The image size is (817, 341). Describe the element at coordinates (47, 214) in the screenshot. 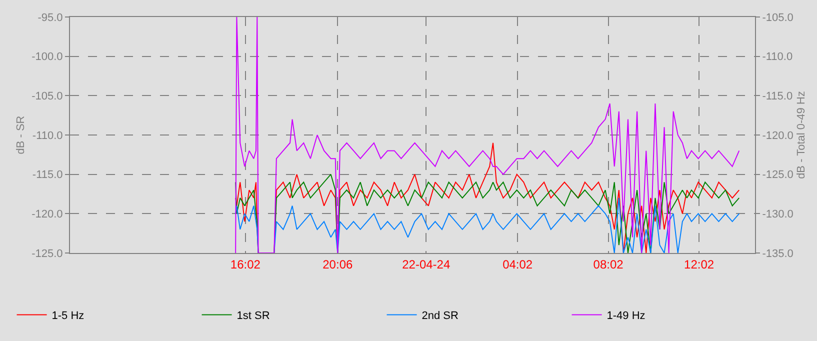

I see `y-tick-label: -120.0` at that location.